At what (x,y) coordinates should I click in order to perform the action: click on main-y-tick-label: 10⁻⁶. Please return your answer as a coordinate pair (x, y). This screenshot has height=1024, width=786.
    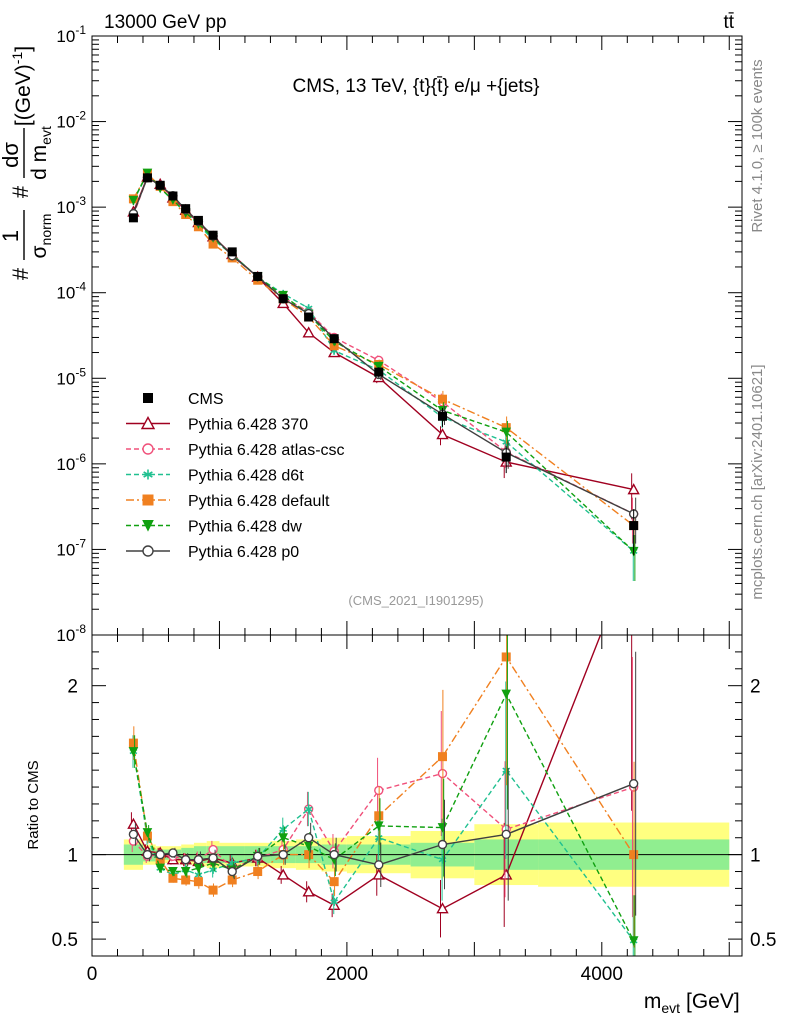
    Looking at the image, I should click on (71, 462).